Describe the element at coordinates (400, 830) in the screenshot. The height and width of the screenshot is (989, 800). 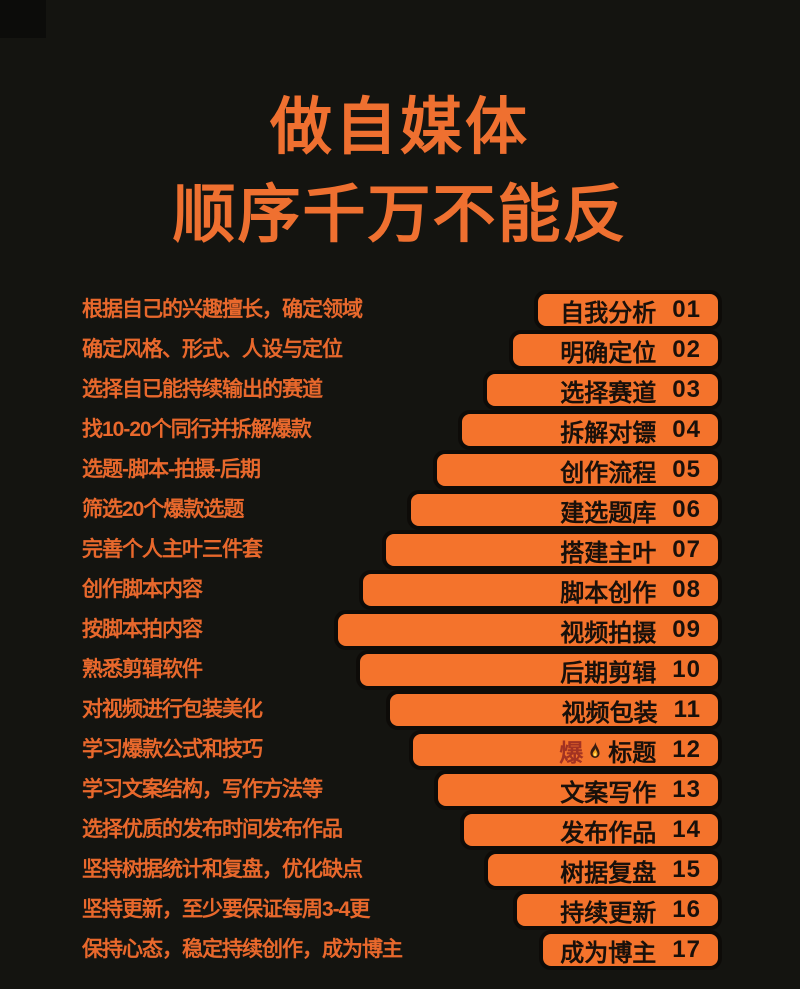
I see `step-row: 选择优质的发布时间发布作品 发布作品 14` at that location.